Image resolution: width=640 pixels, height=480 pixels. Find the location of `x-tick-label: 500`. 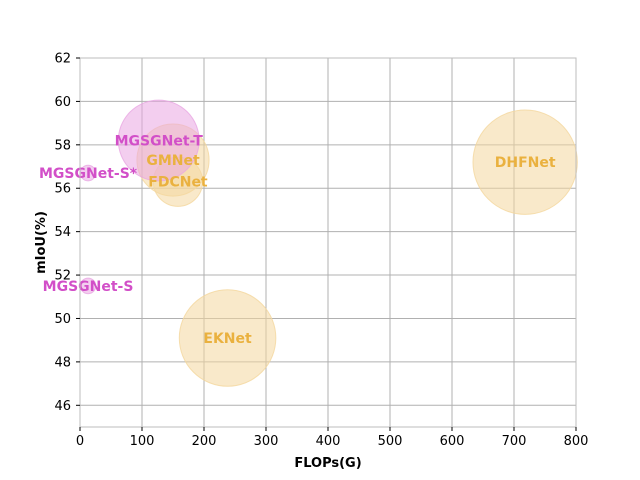

x-tick-label: 500 is located at coordinates (390, 441).